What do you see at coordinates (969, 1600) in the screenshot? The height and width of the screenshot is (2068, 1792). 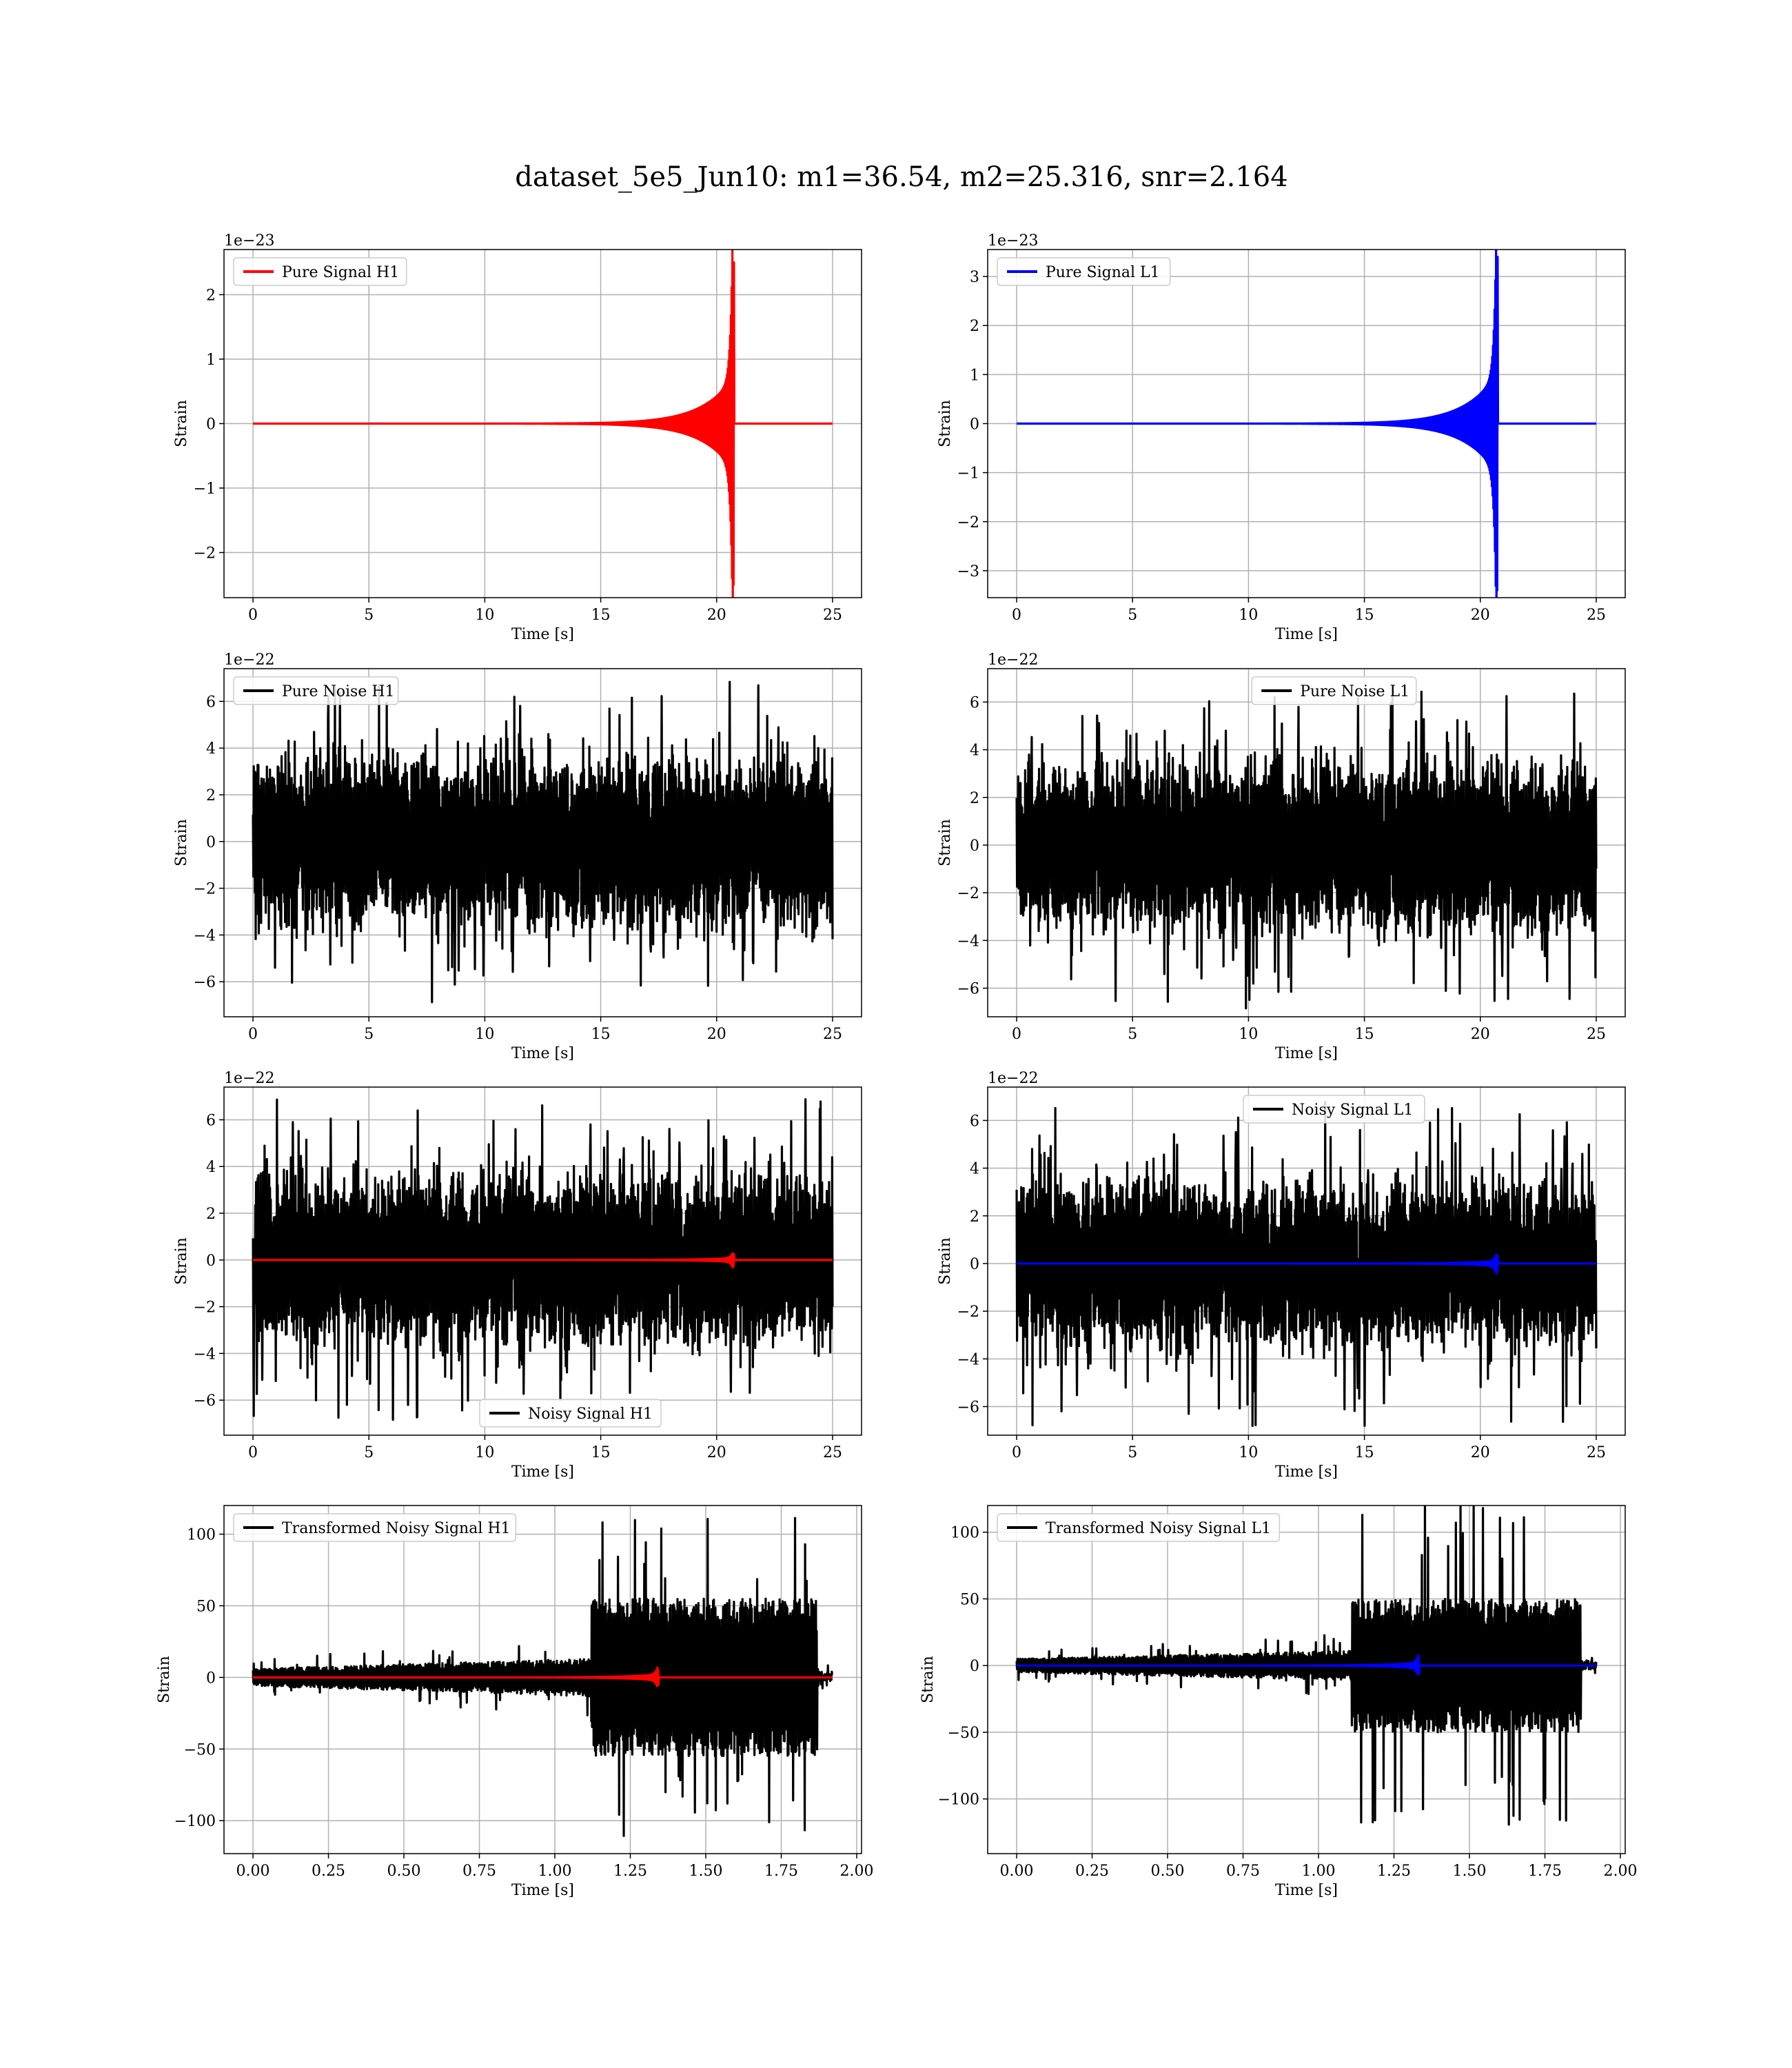 I see `y-tick-label: 50` at bounding box center [969, 1600].